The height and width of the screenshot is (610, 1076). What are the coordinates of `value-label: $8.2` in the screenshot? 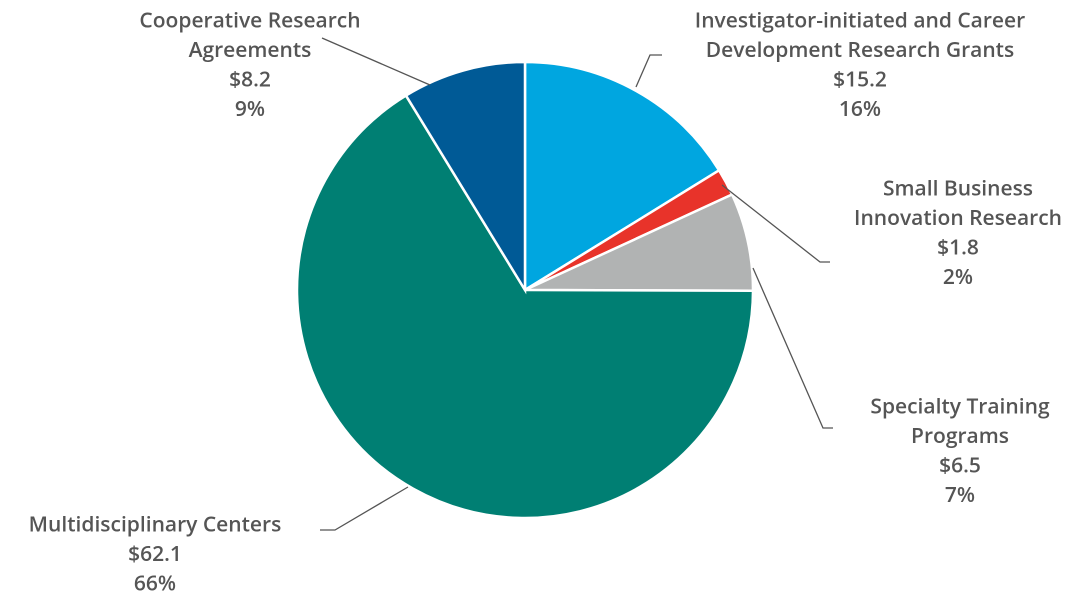 It's located at (250, 80).